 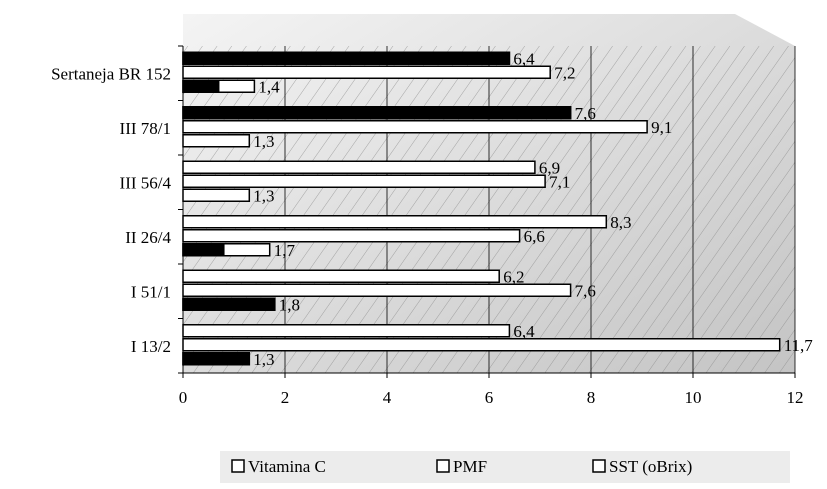 What do you see at coordinates (151, 291) in the screenshot?
I see `category-label: I 51/1` at bounding box center [151, 291].